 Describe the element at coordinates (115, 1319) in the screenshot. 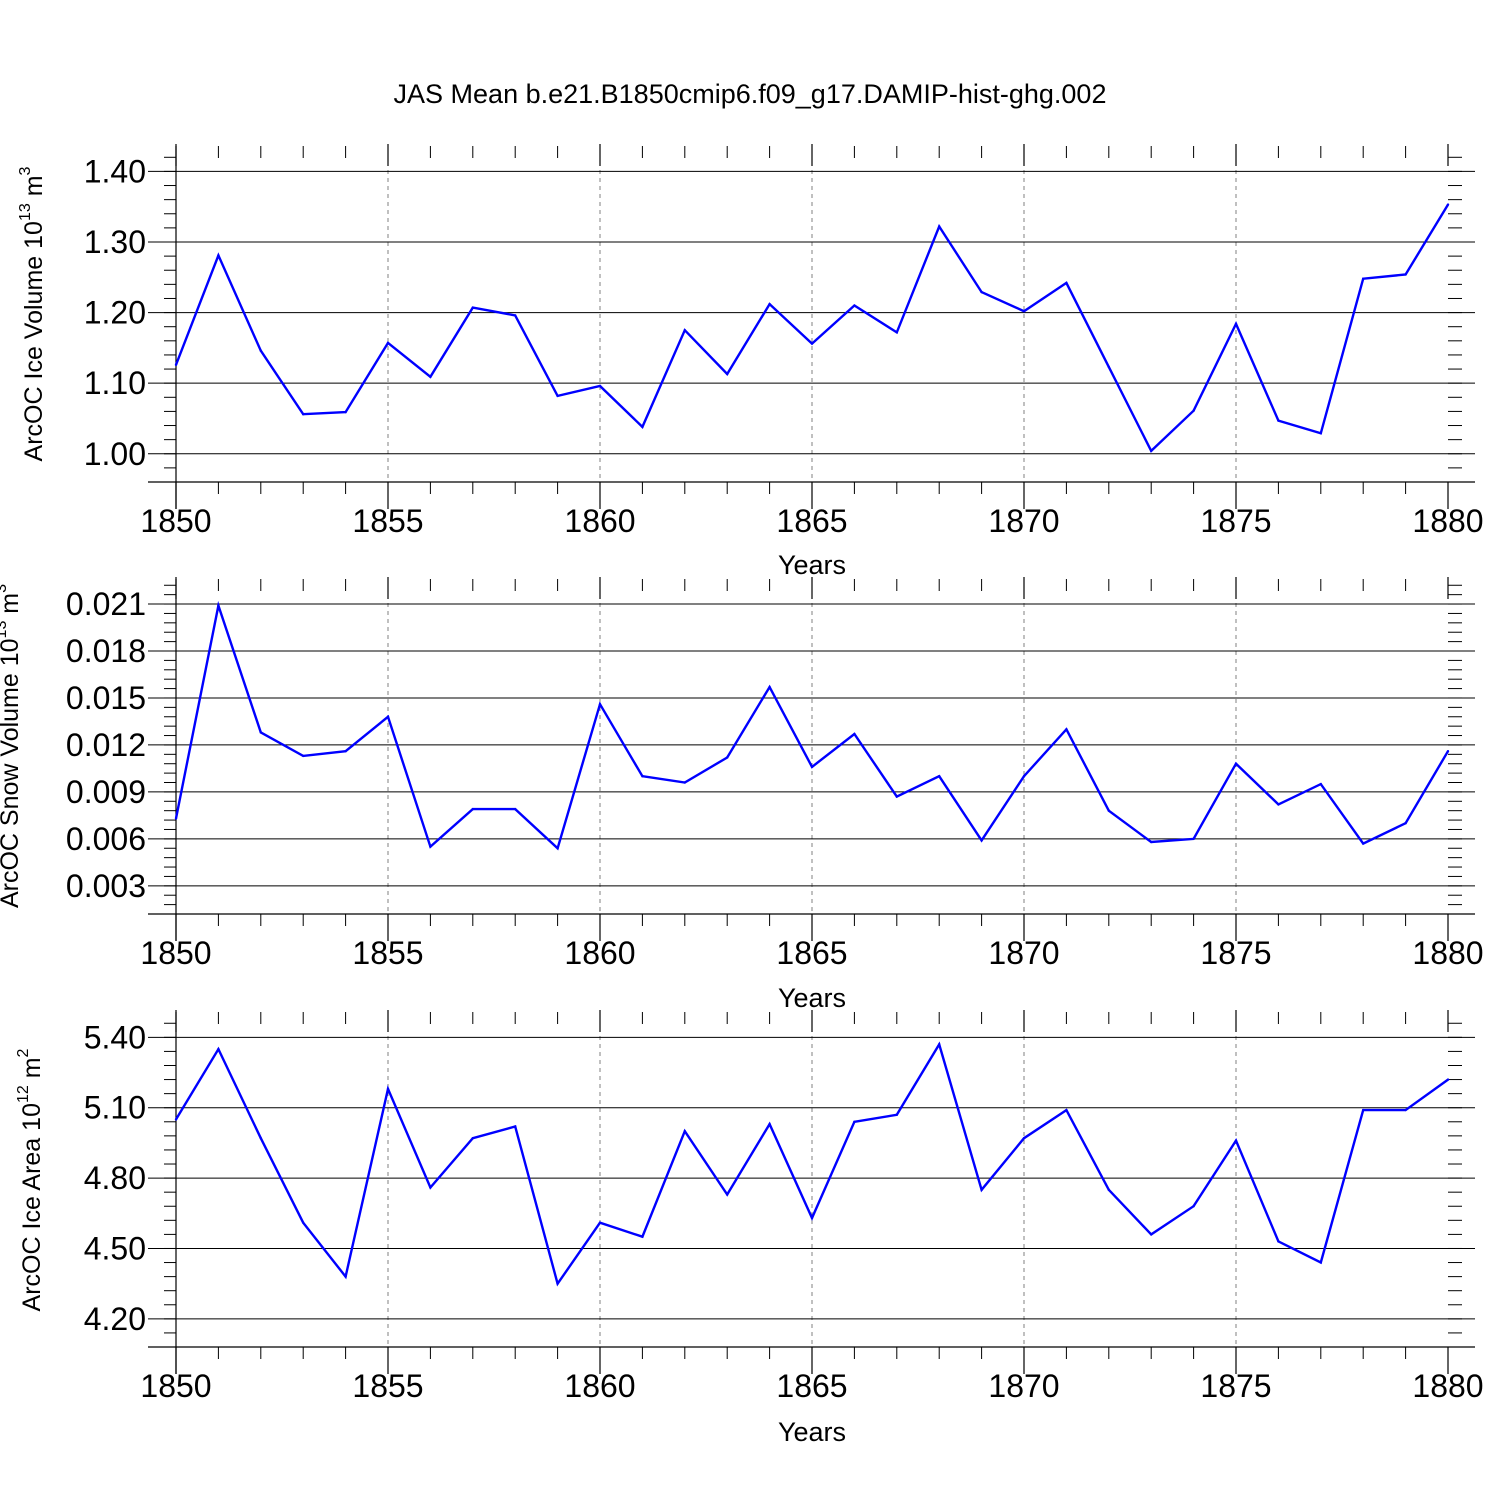

I see `y-tick-label: 4.20` at that location.